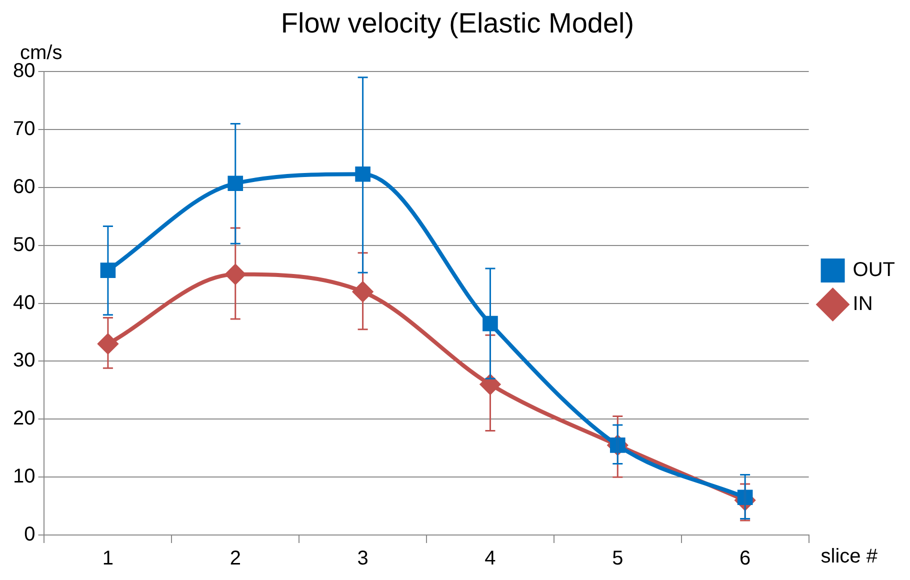  I want to click on x-tick-label: 1, so click(108, 559).